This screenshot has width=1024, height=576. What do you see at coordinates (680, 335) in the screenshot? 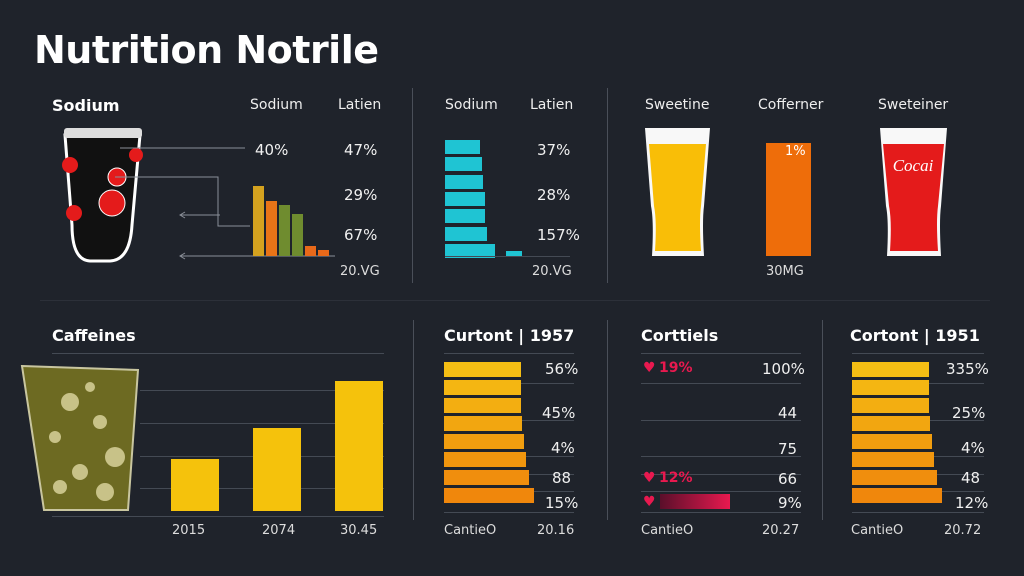
I see `panel-title: Corttiels` at bounding box center [680, 335].